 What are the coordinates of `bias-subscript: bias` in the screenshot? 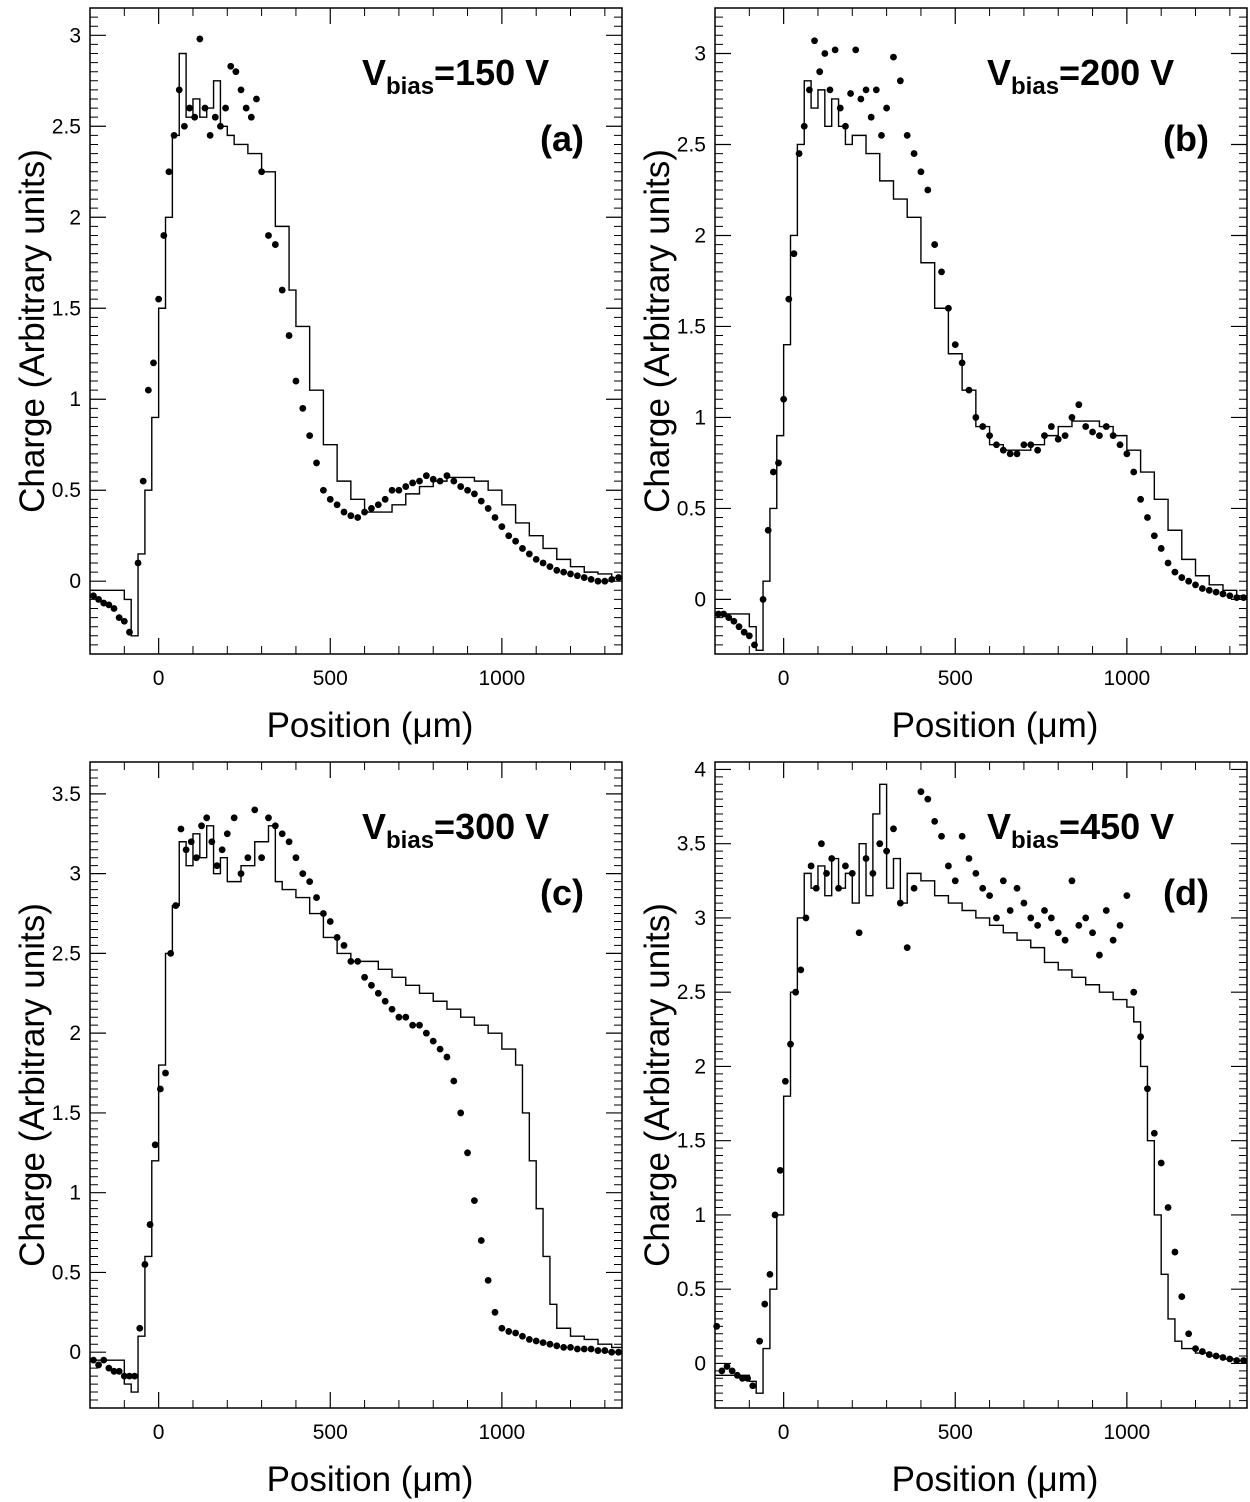 It's located at (1035, 86).